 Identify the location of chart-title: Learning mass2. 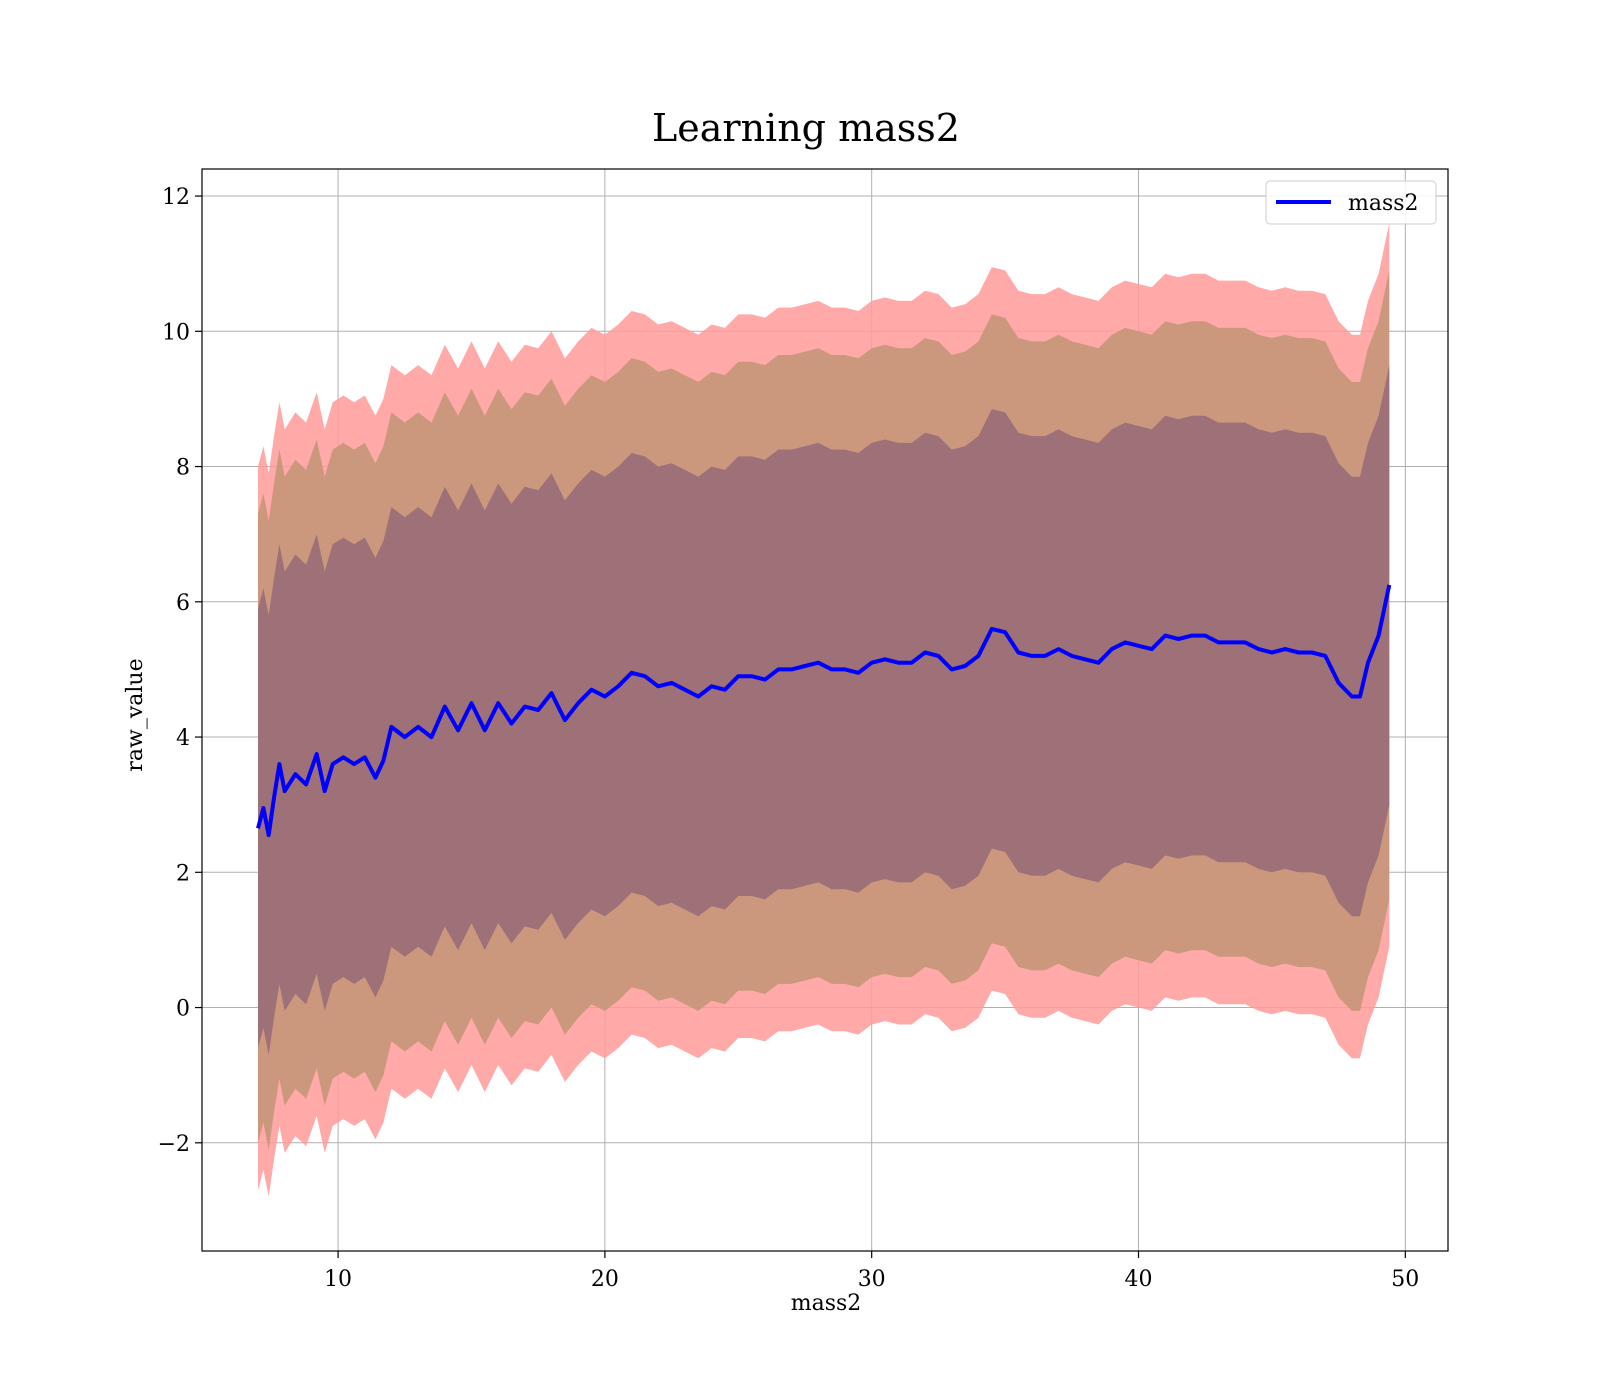
(806, 128).